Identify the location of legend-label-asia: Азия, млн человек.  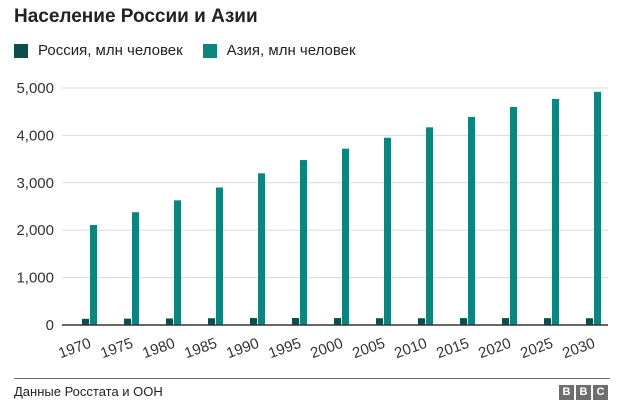
(291, 50).